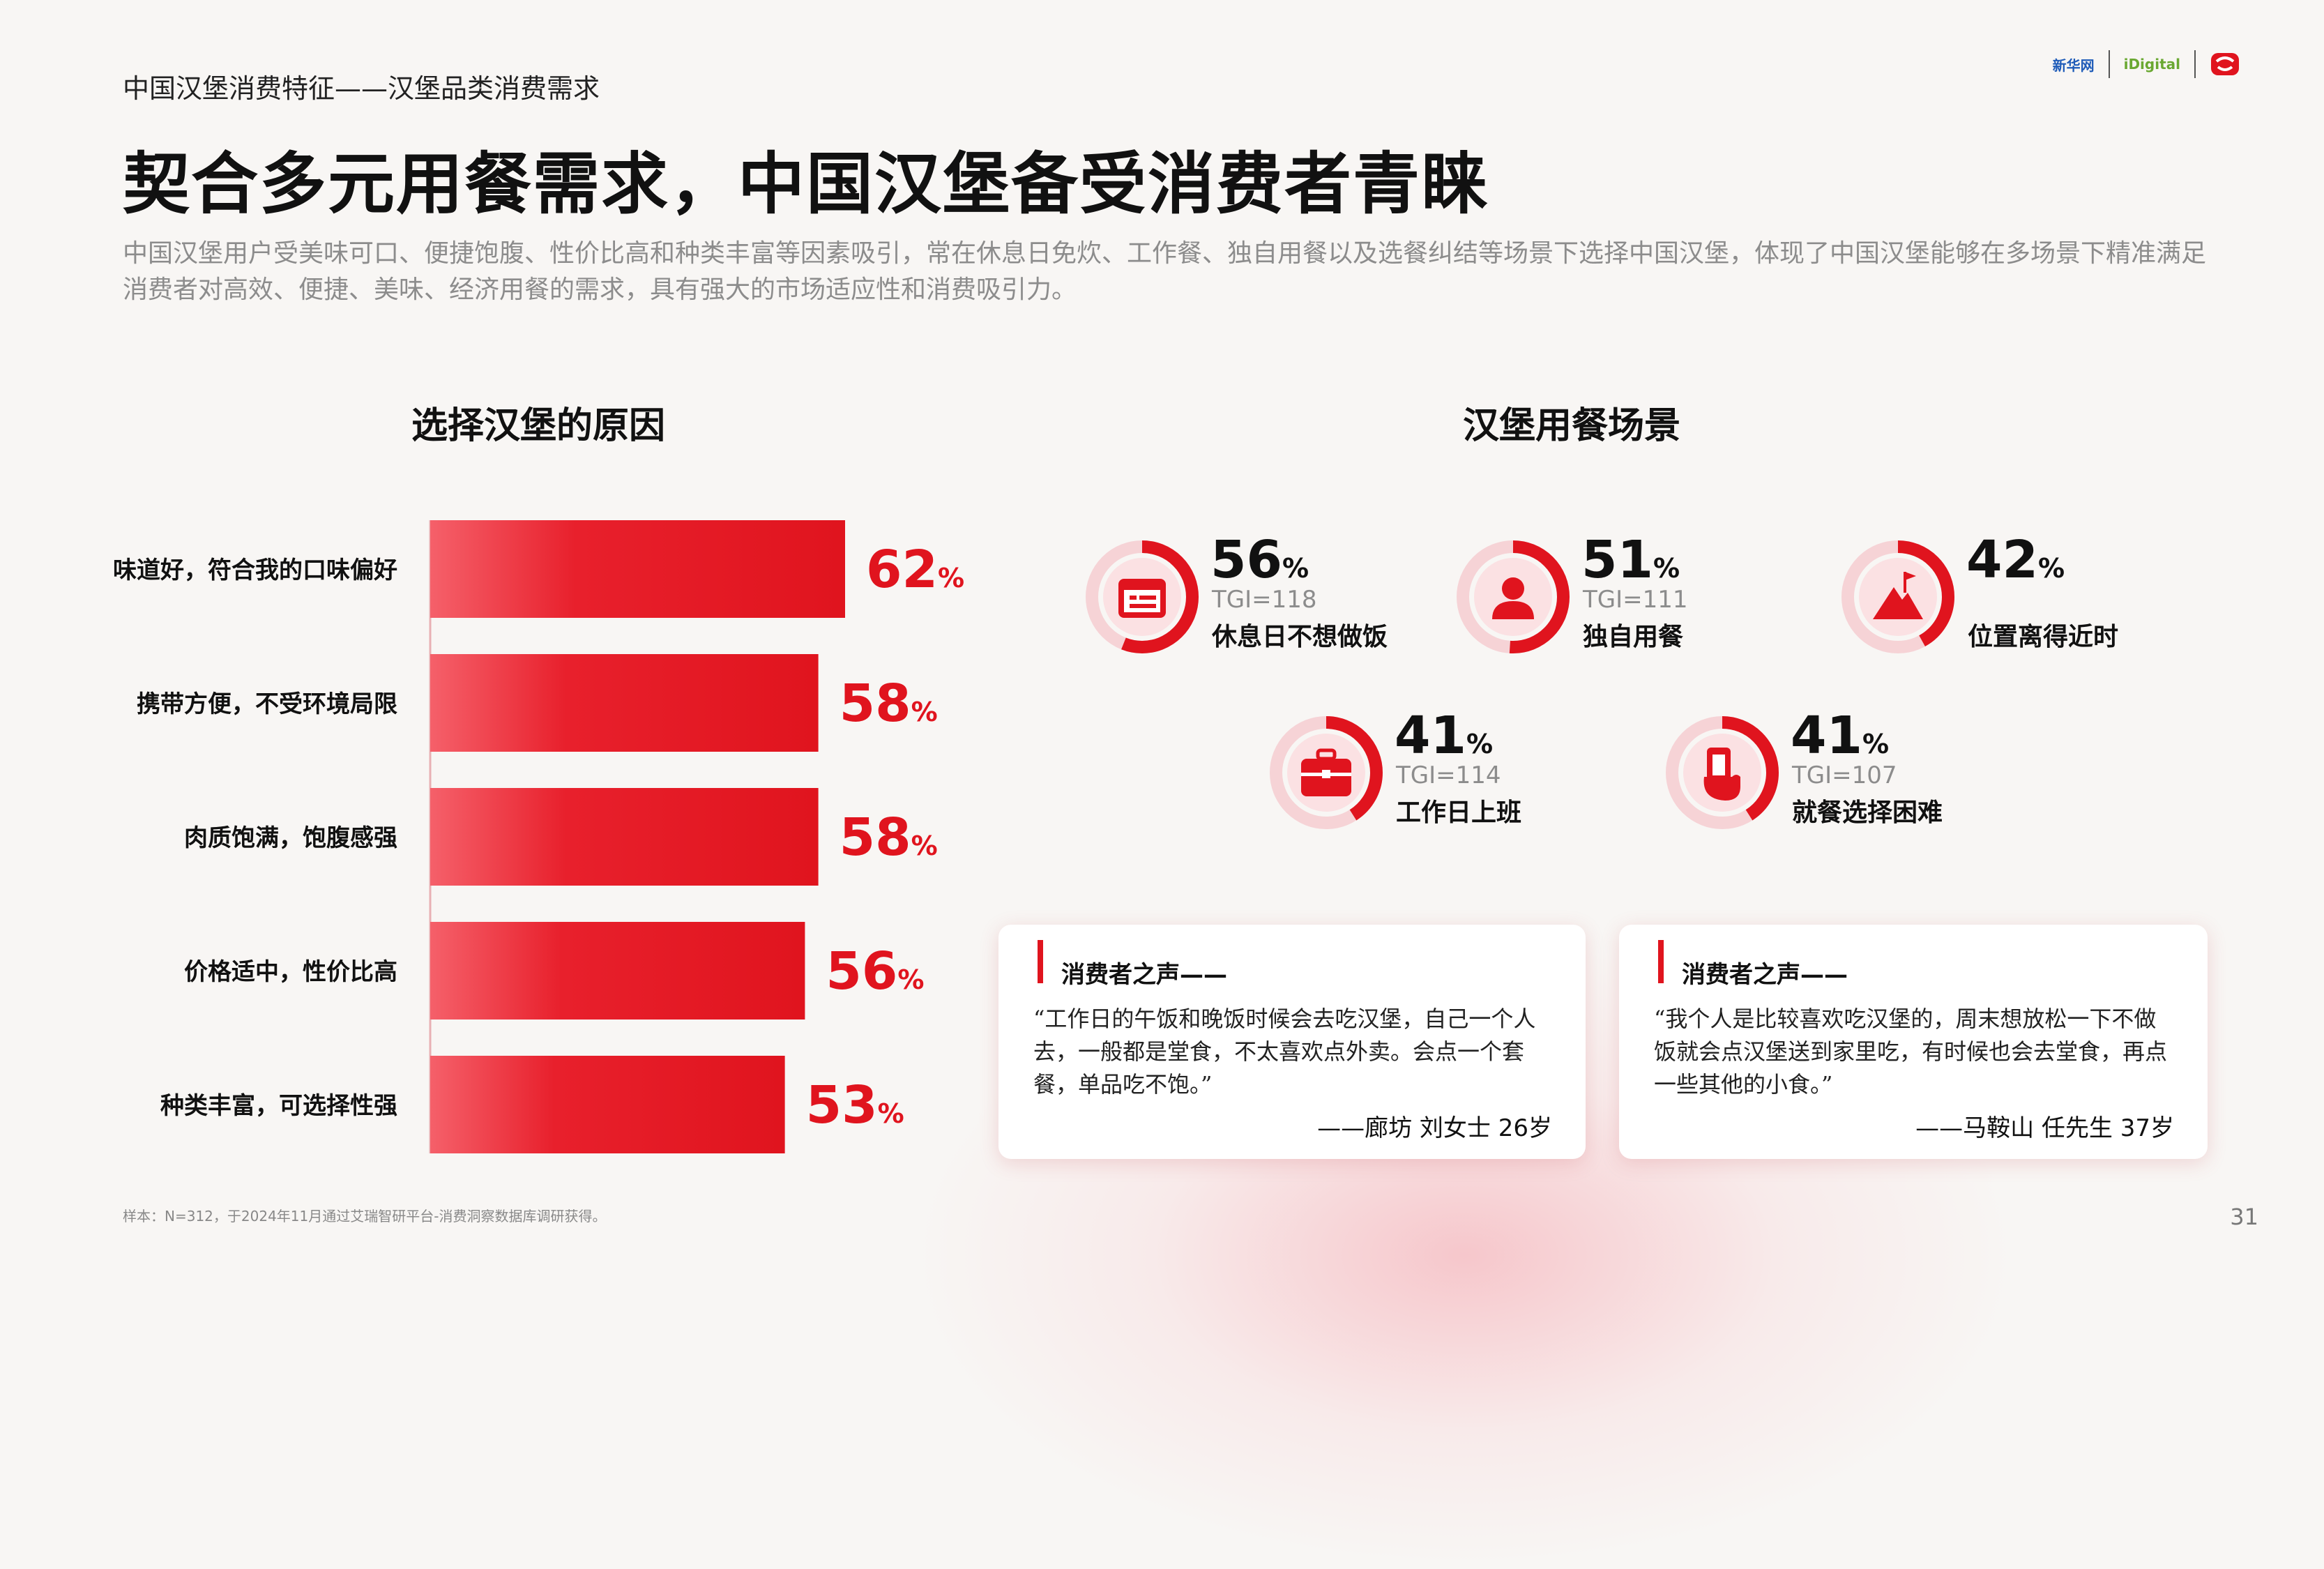 The width and height of the screenshot is (2324, 1569). Describe the element at coordinates (361, 88) in the screenshot. I see `breadcrumb: 中国汉堡消费特征——汉堡品类消费需求` at that location.